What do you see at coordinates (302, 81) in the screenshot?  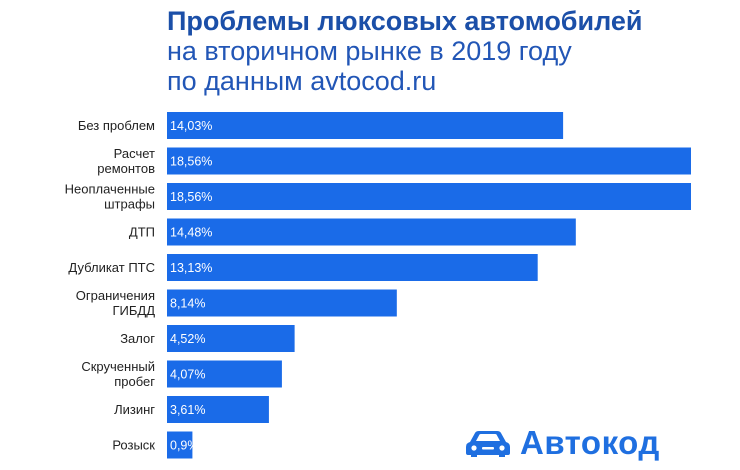 I see `title-line-3: по данным avtocod.ru` at bounding box center [302, 81].